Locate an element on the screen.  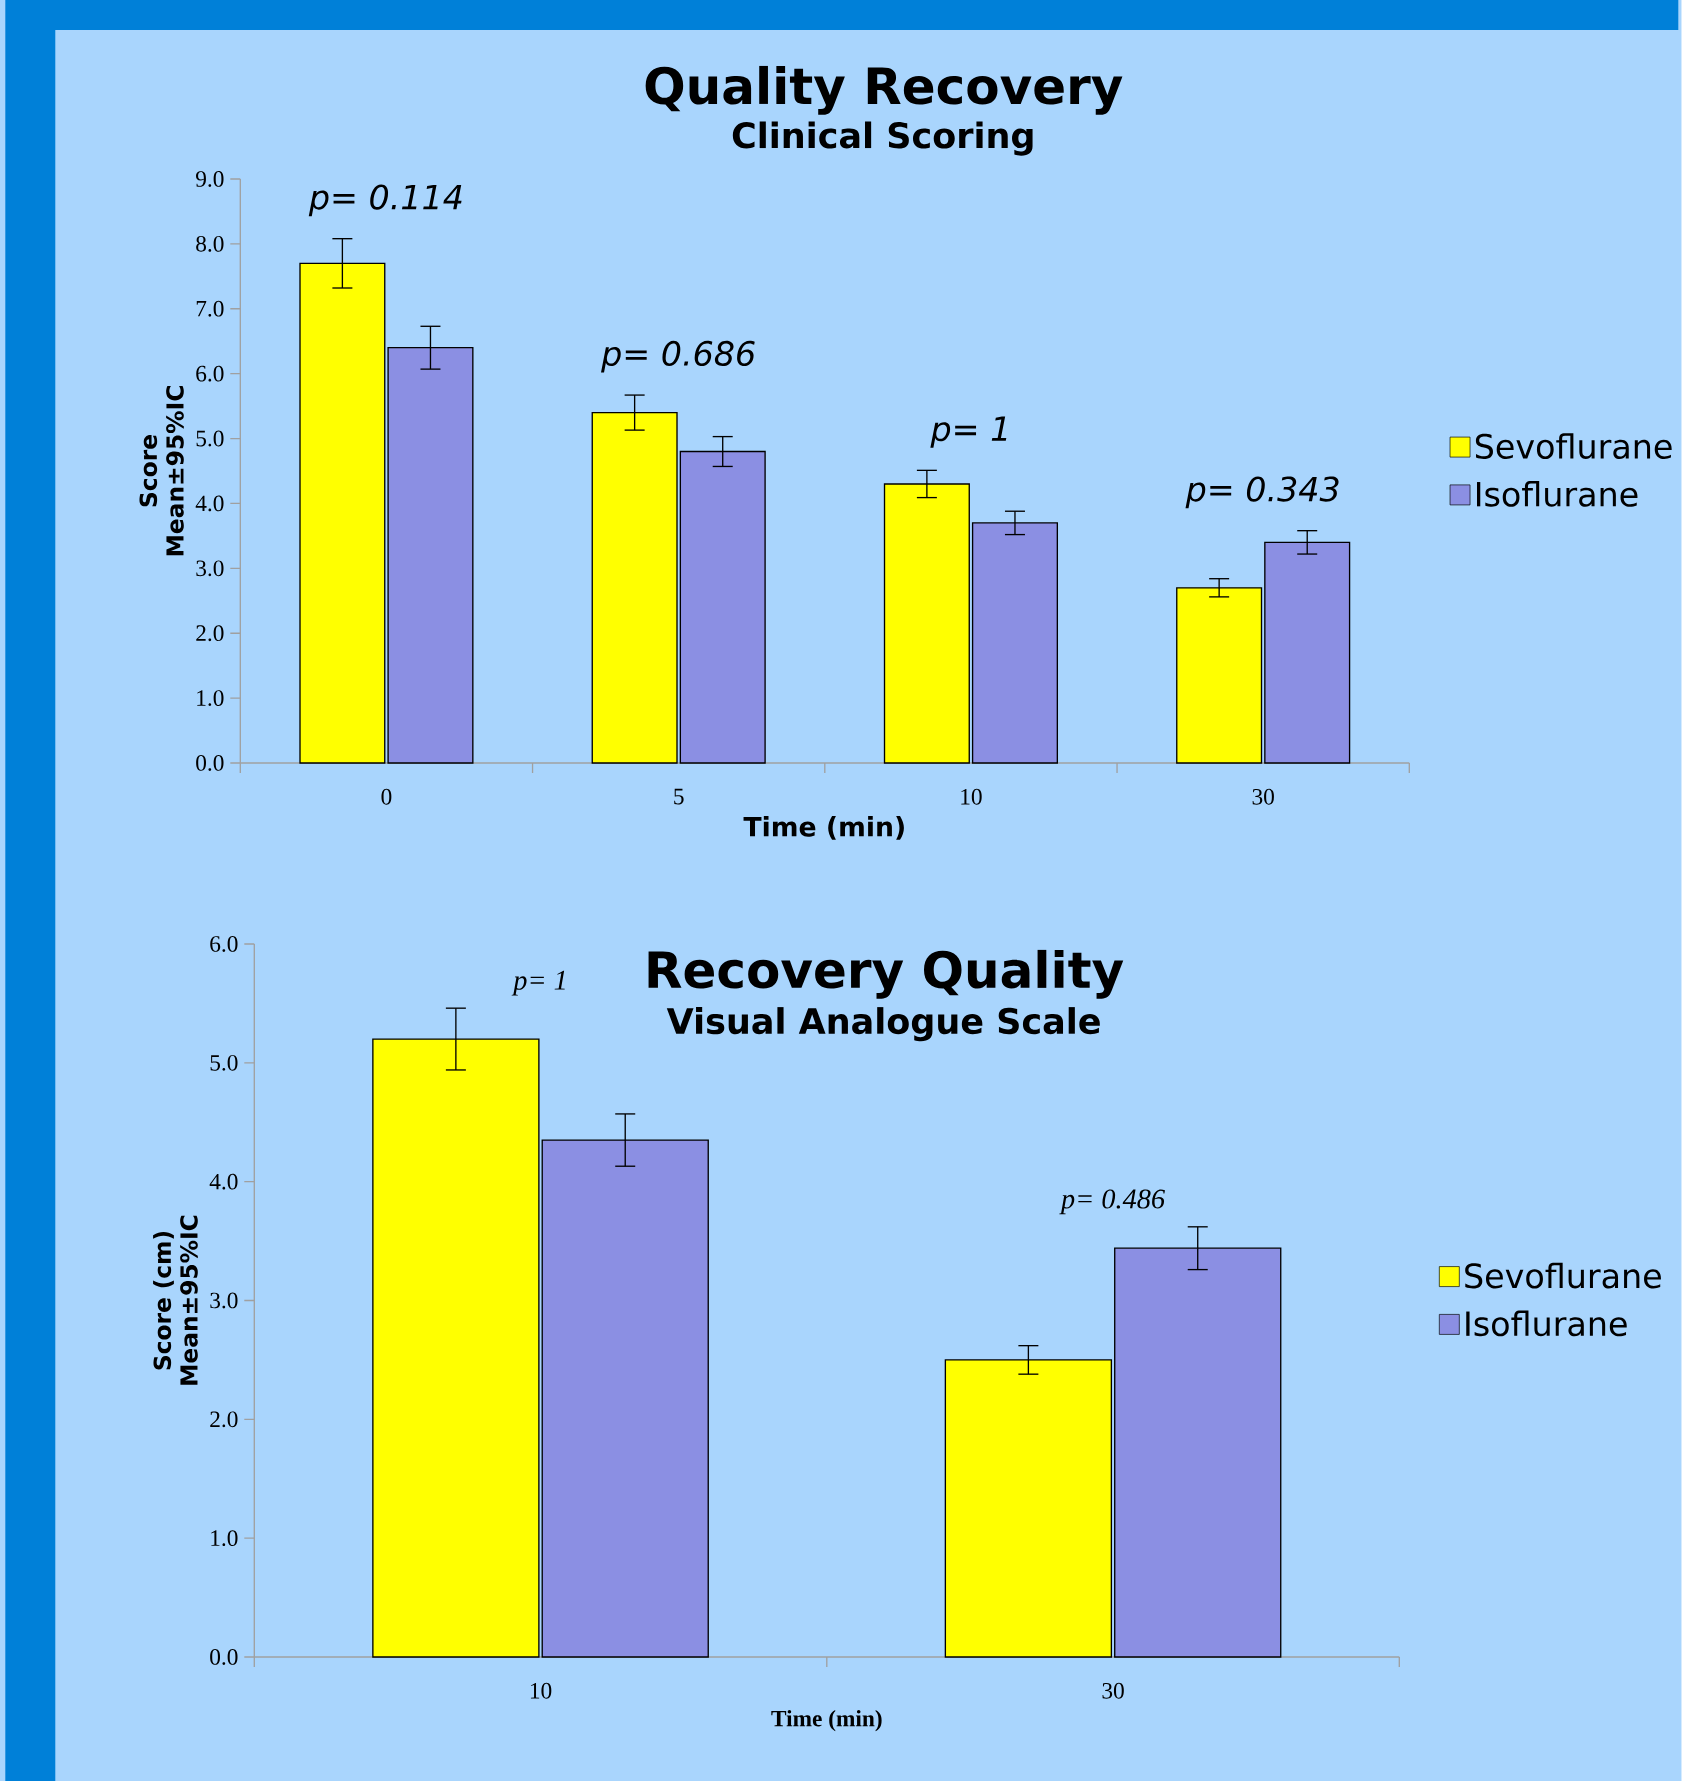
y-tick-label: 8.0 is located at coordinates (210, 243).